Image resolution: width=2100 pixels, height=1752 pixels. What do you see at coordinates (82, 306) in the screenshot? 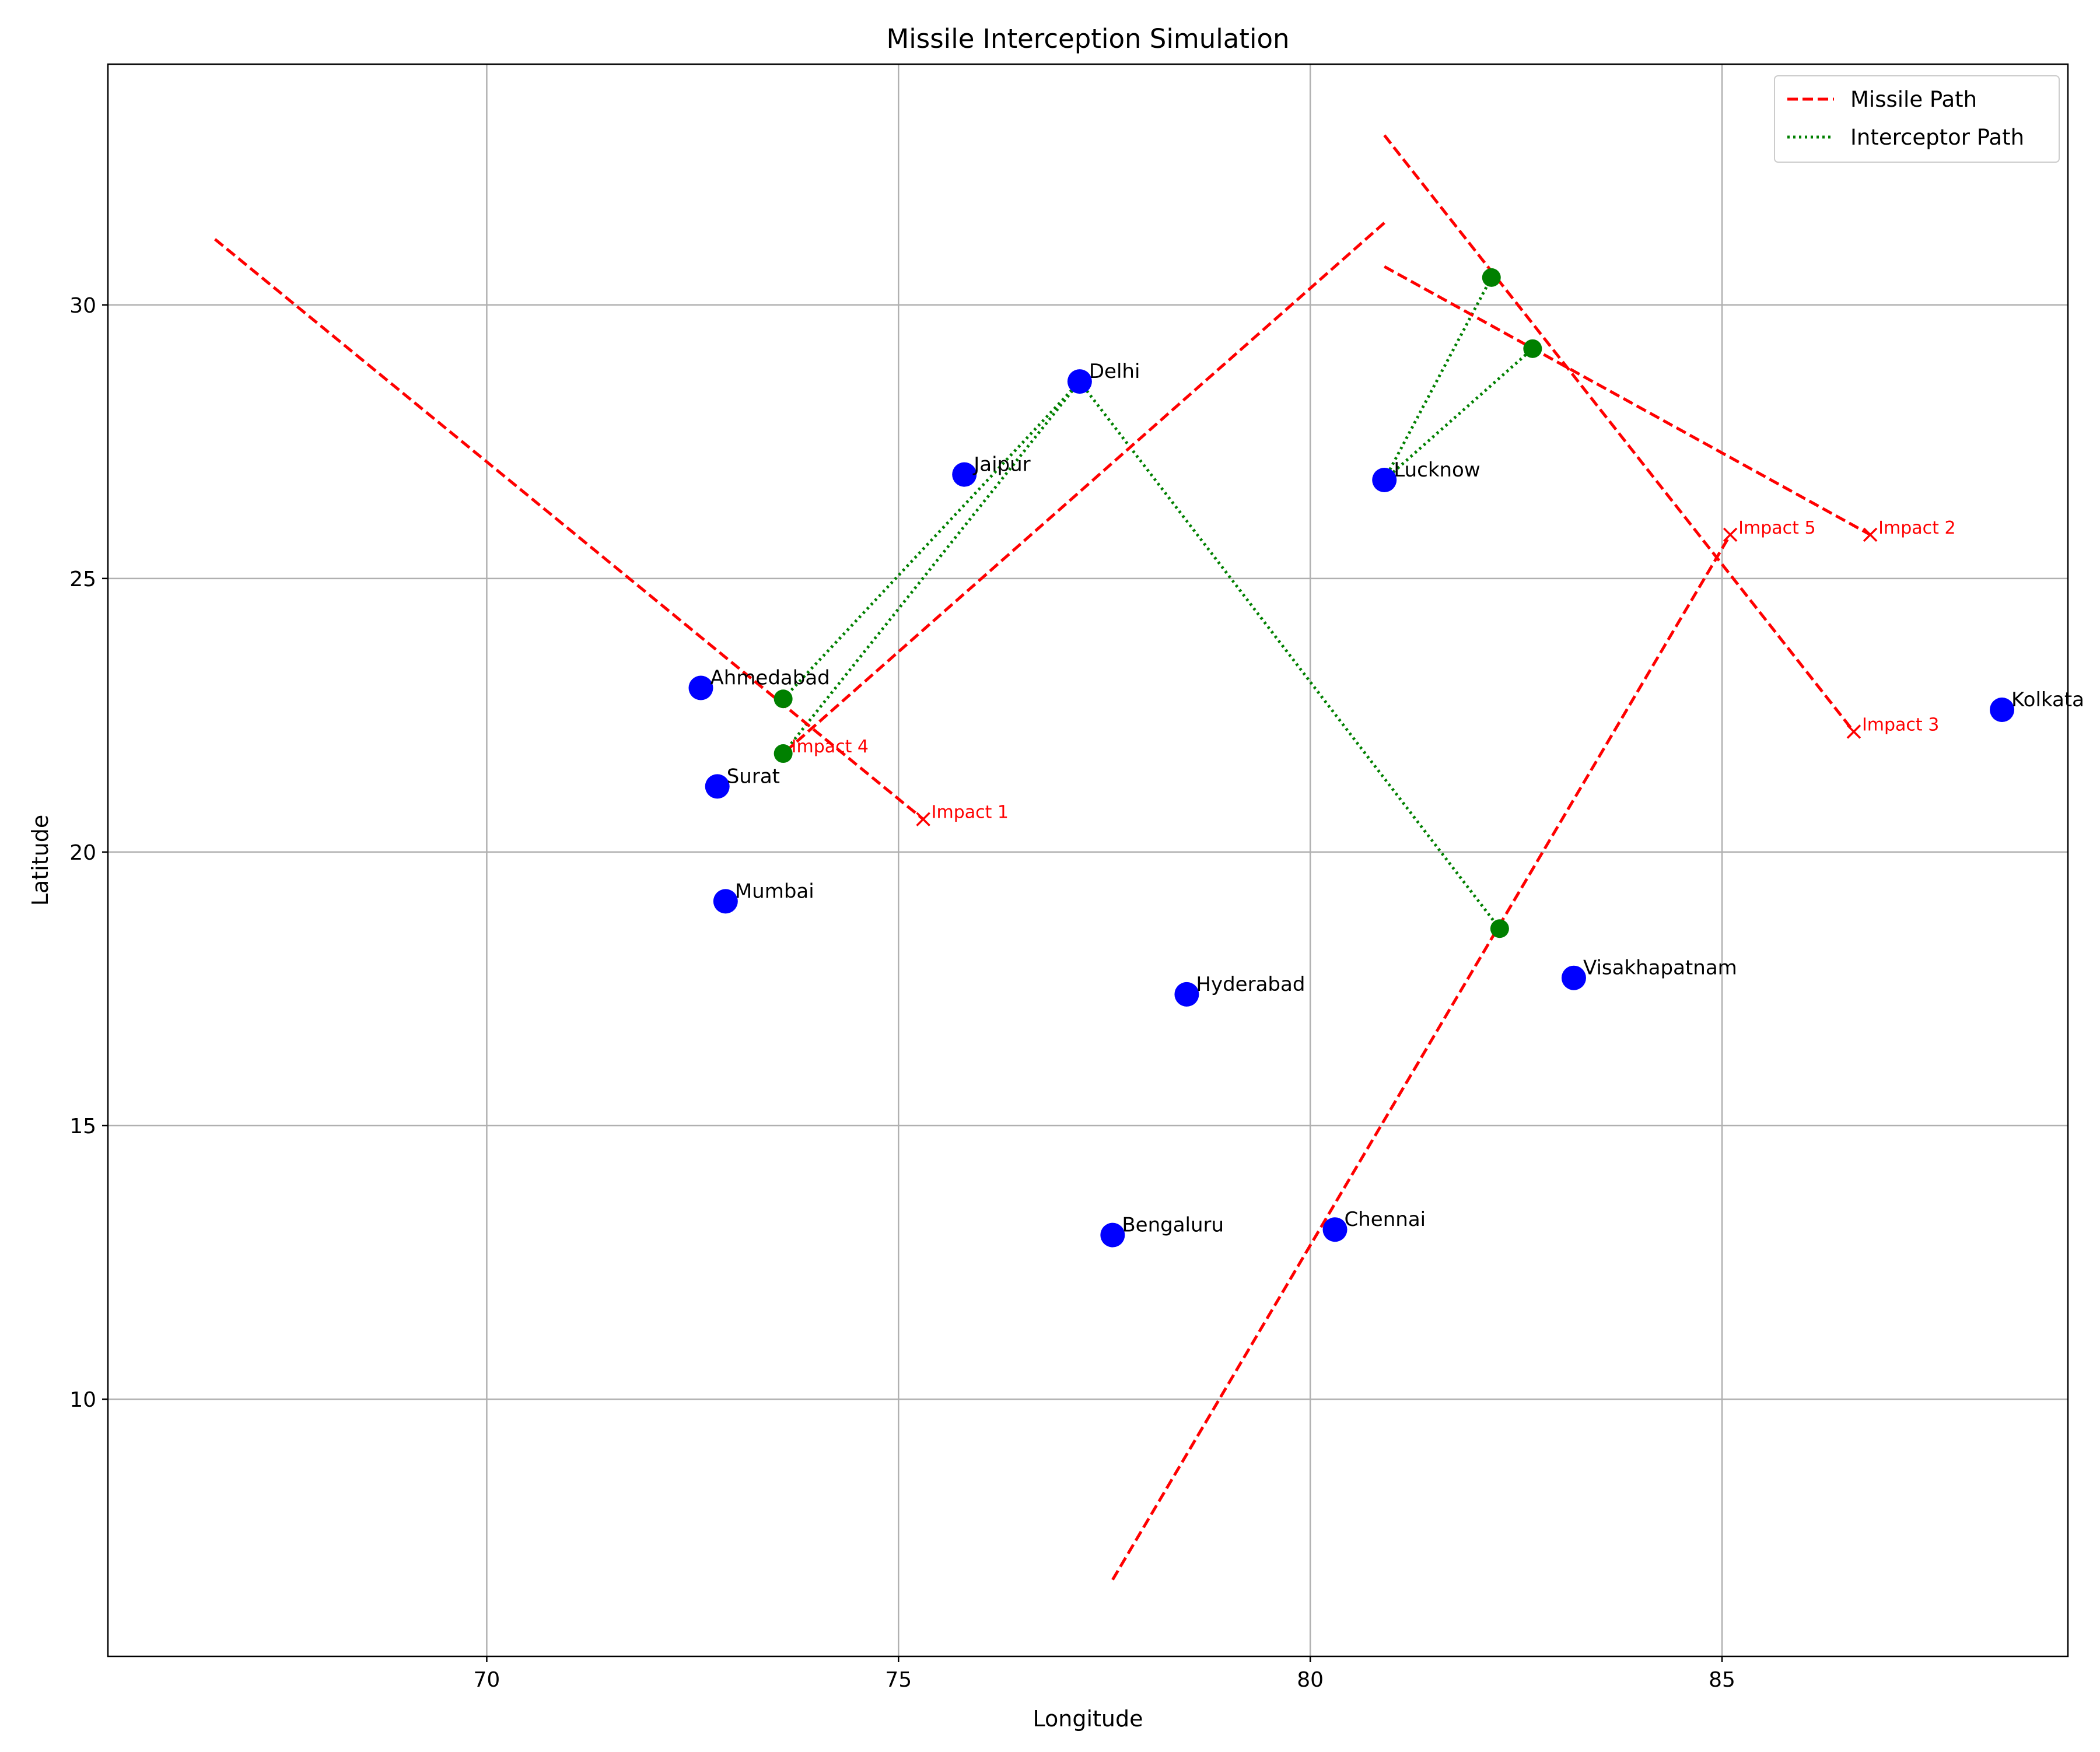
I see `y-tick-label: 30` at bounding box center [82, 306].